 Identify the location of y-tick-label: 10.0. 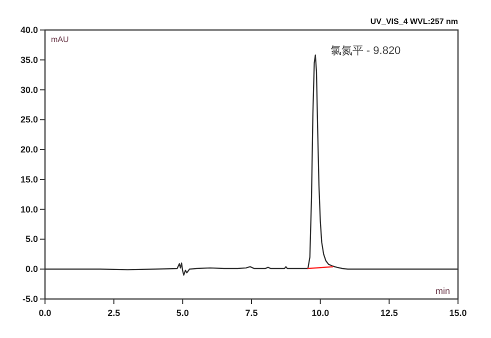
(29, 209).